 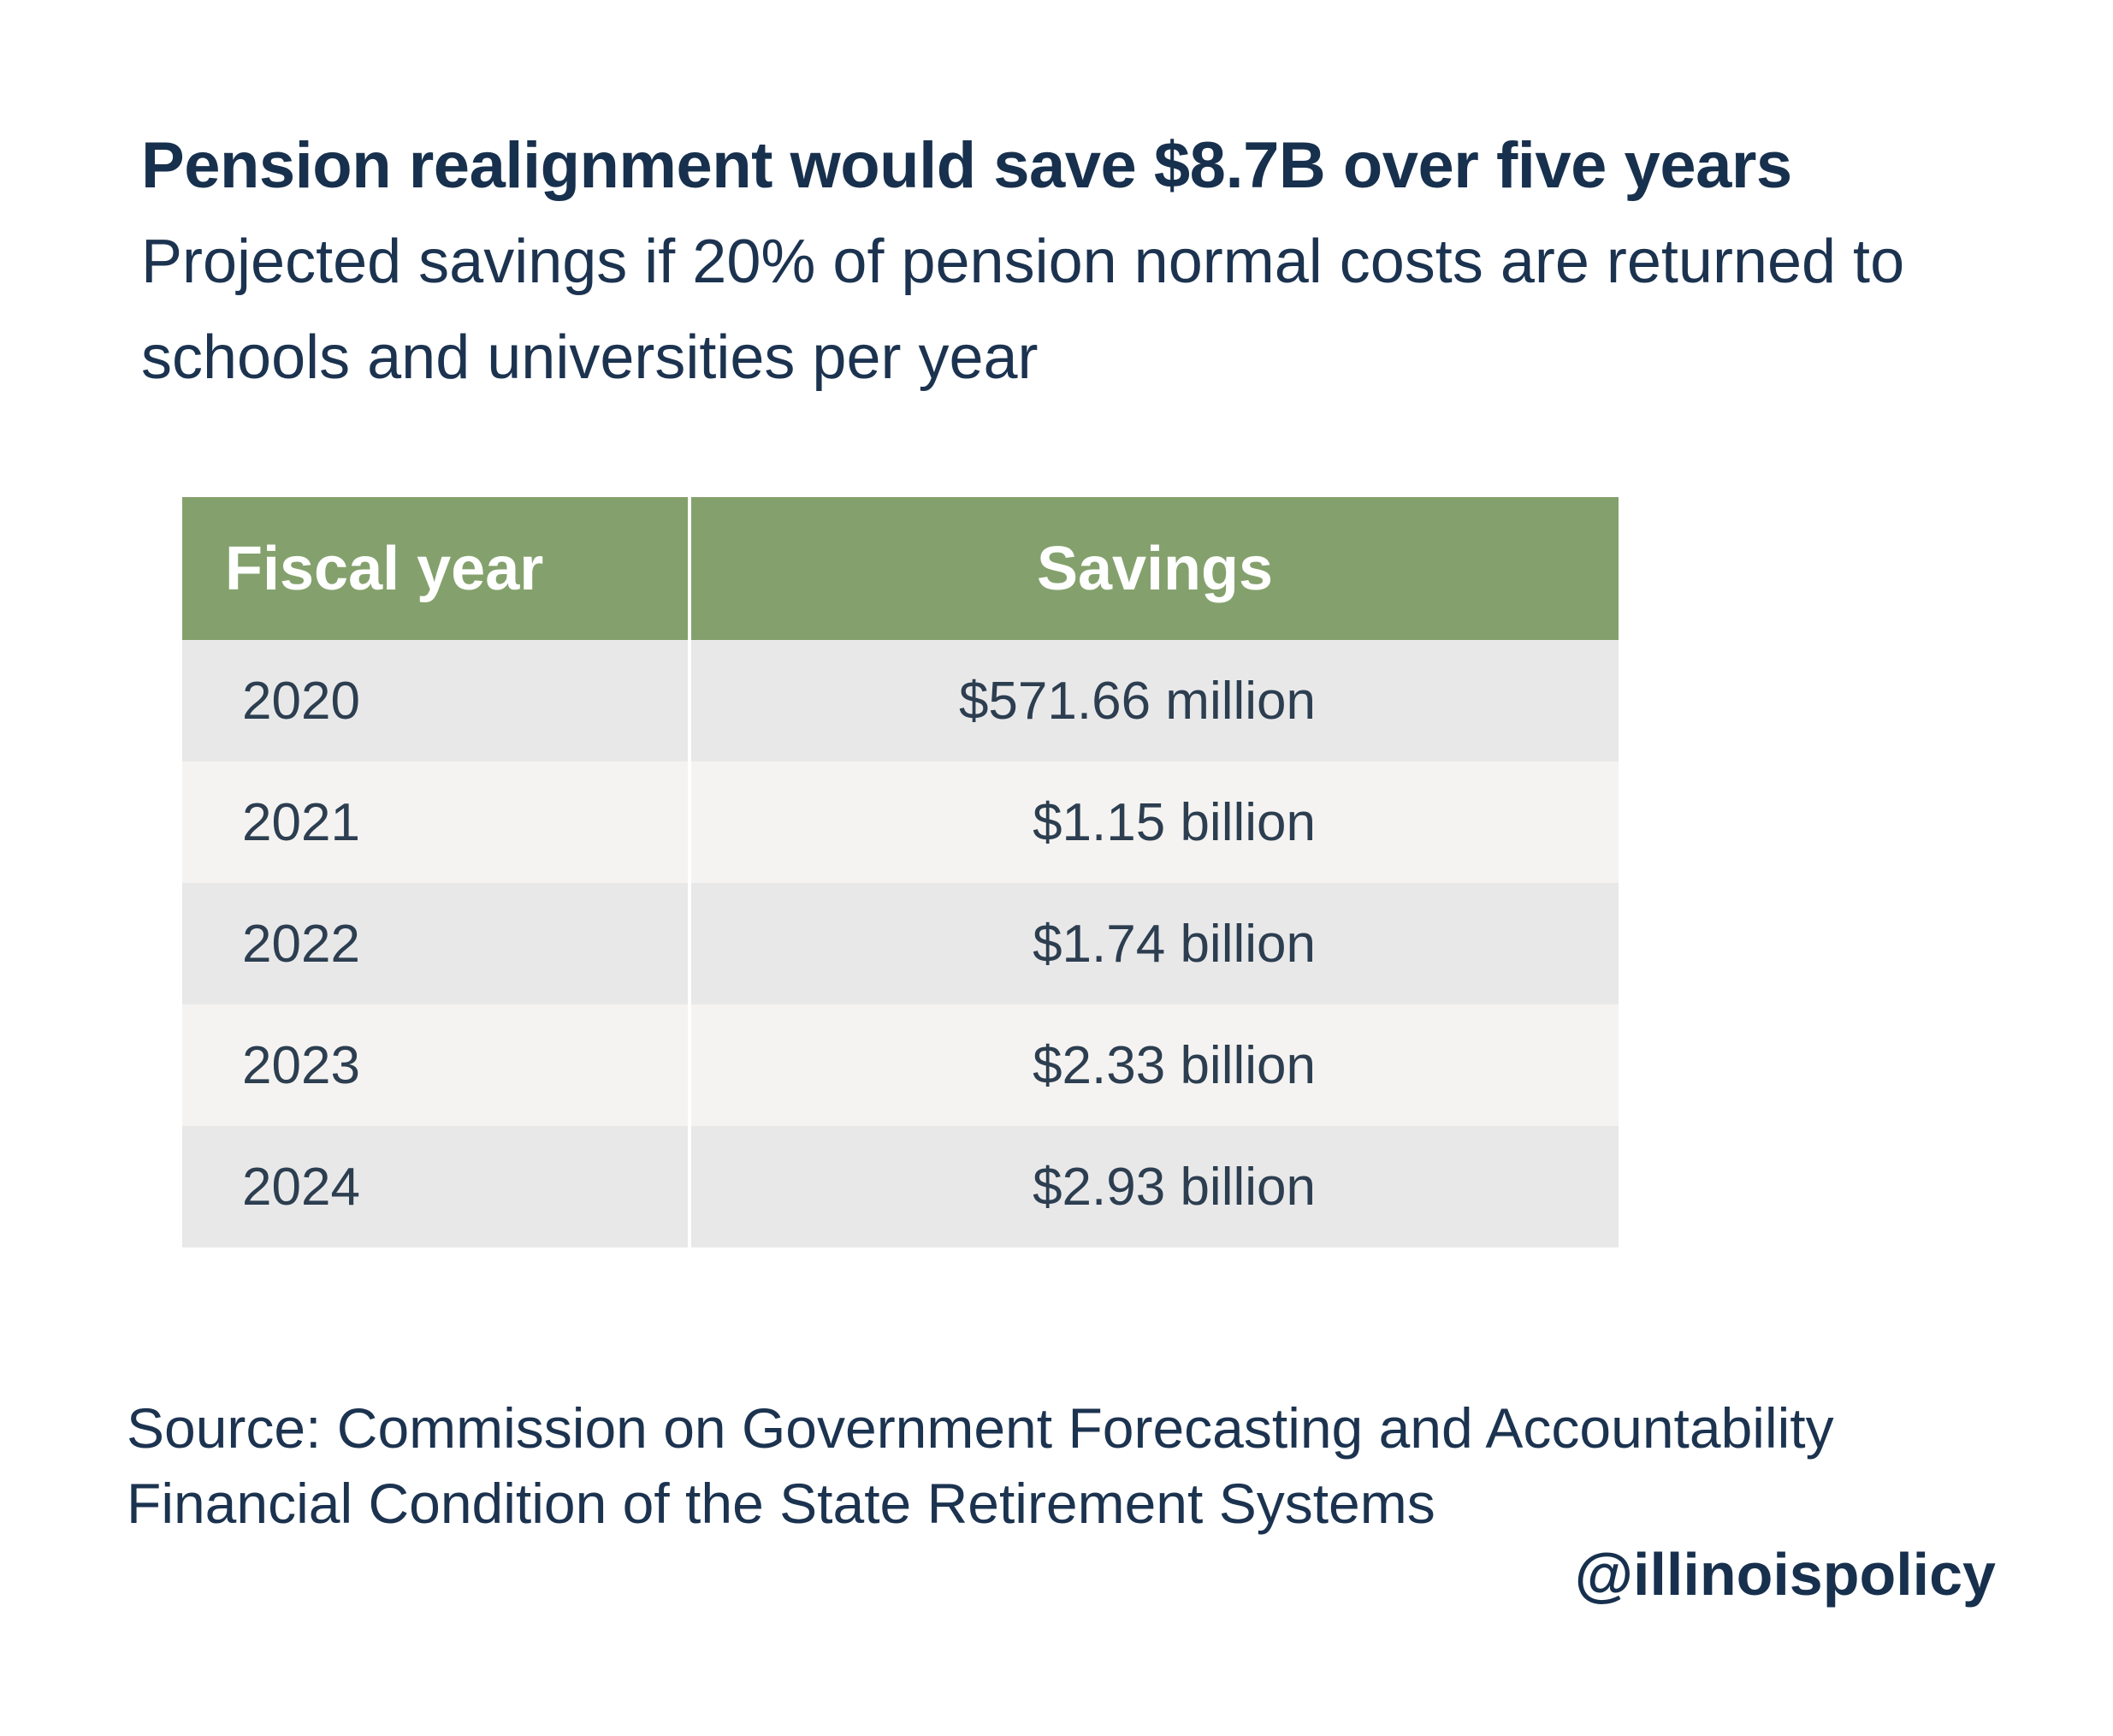 I want to click on savings-cell: $1.15 billion, so click(x=1174, y=822).